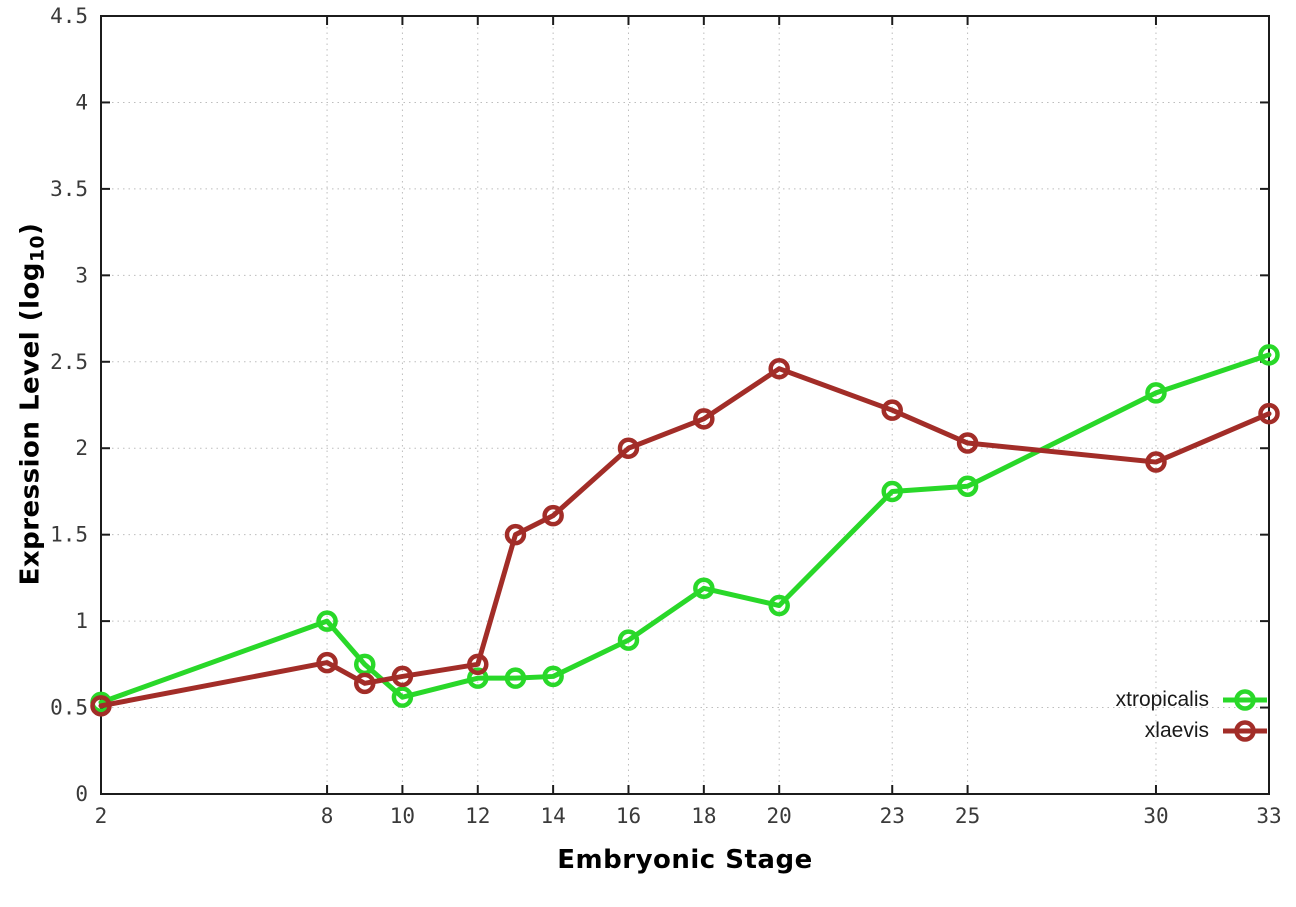 The image size is (1296, 907). What do you see at coordinates (892, 816) in the screenshot?
I see `x-tick-label: 23` at bounding box center [892, 816].